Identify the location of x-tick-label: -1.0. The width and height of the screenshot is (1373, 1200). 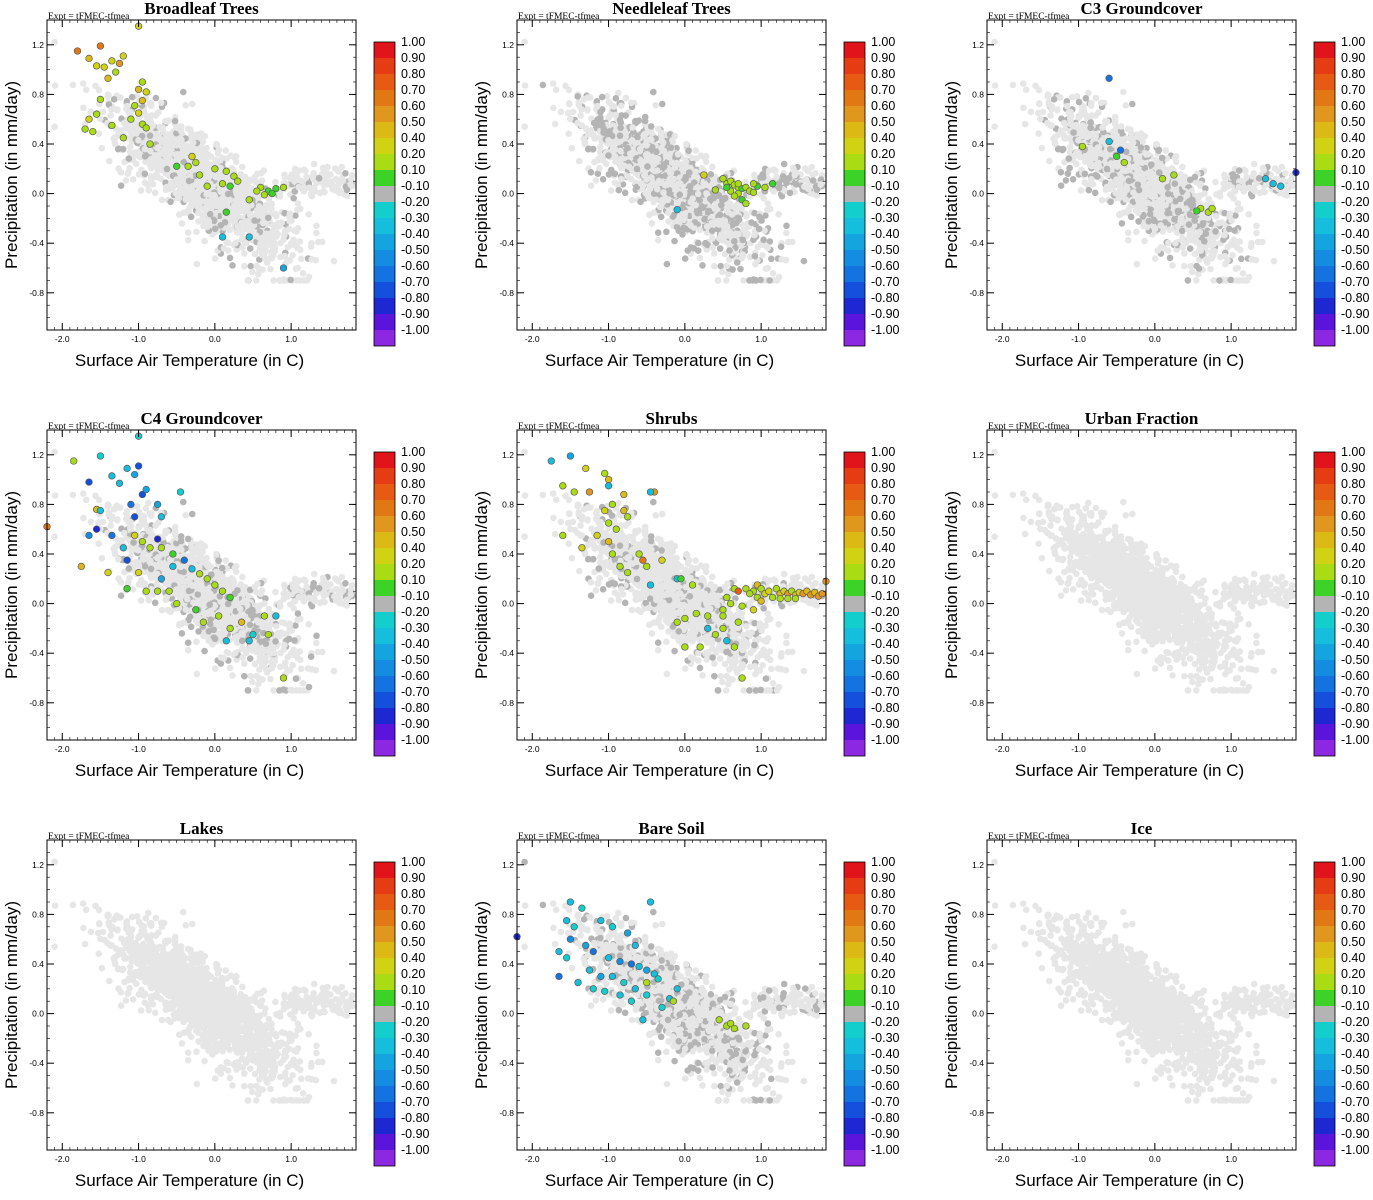
(608, 339).